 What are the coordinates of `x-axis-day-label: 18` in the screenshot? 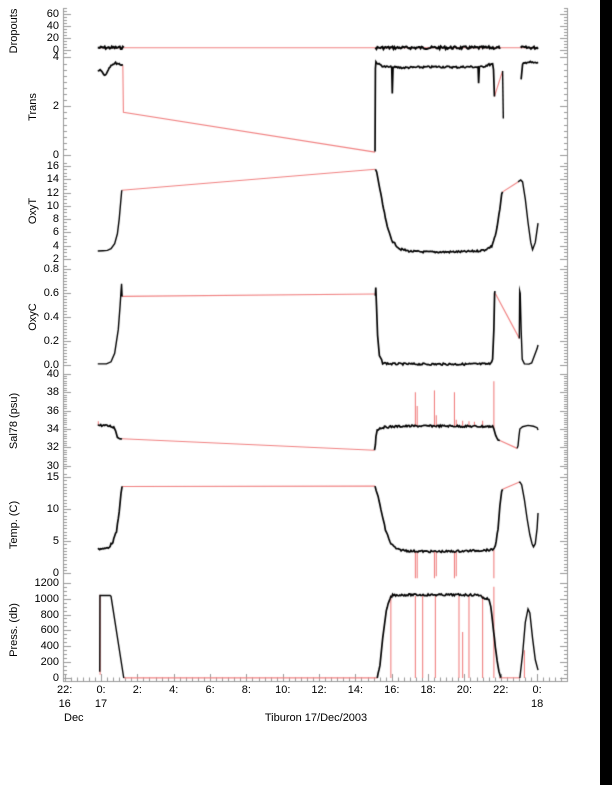 It's located at (537, 704).